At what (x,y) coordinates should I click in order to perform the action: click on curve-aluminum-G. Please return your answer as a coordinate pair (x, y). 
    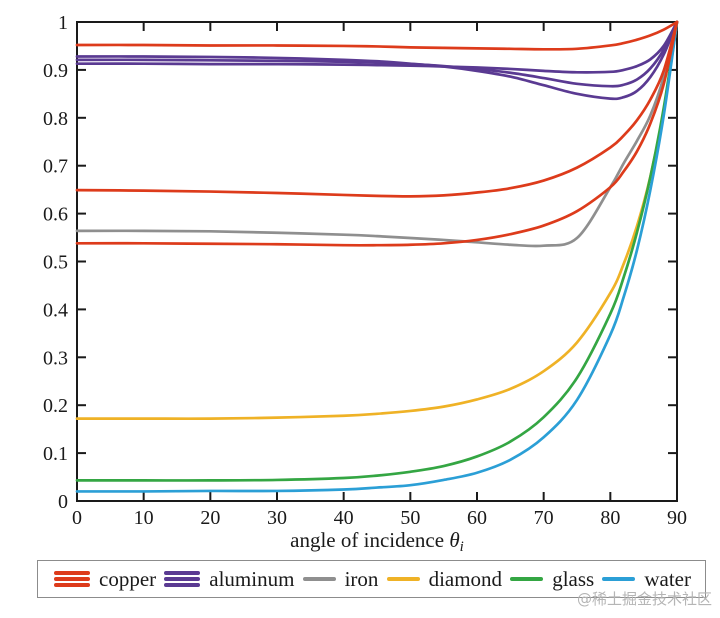
    Looking at the image, I should click on (377, 54).